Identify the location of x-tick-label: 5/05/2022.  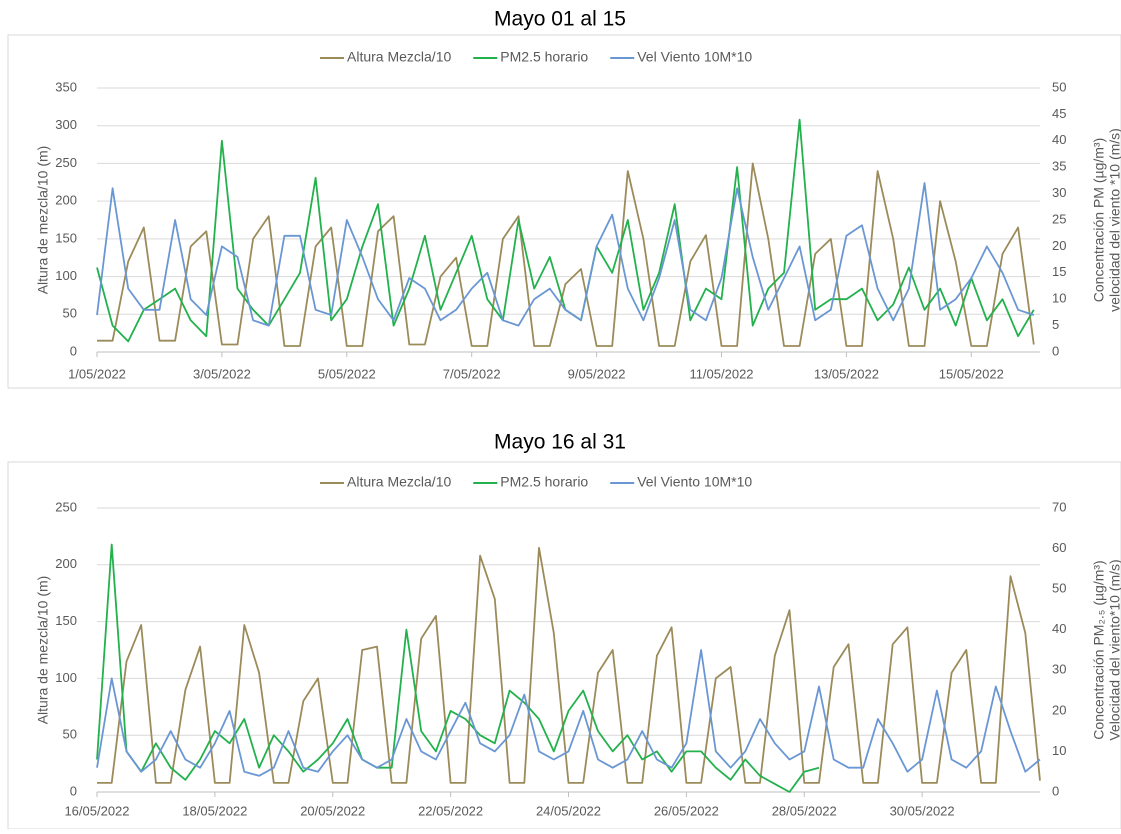
(347, 373).